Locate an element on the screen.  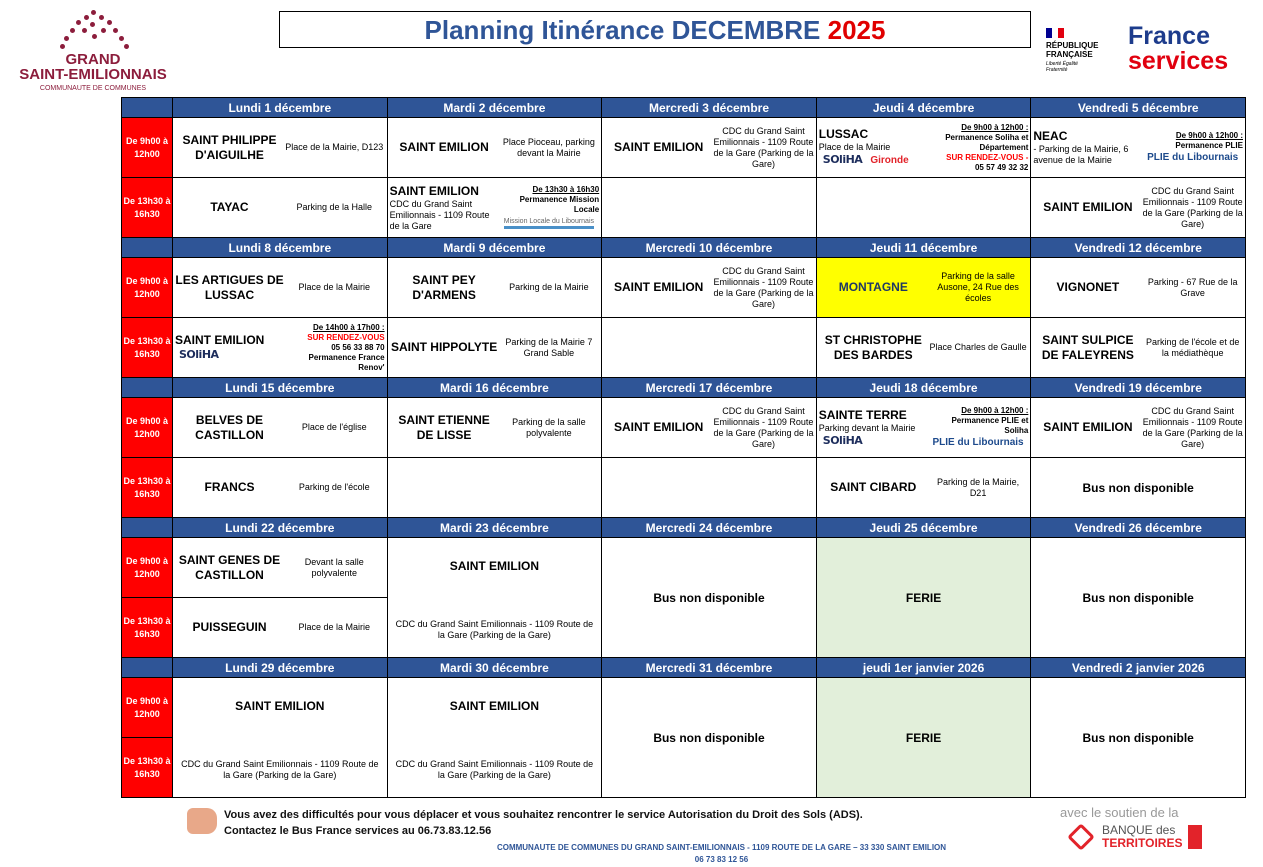
slot-left: SAINT HIPPOLYTE is located at coordinates (444, 347).